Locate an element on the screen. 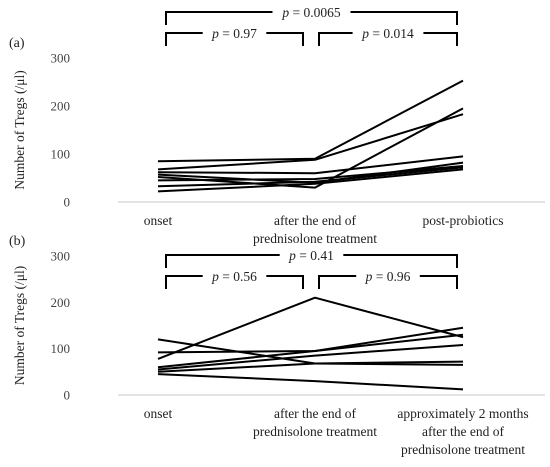 The height and width of the screenshot is (467, 550). p-value-label: p = 0.0065 is located at coordinates (310, 12).